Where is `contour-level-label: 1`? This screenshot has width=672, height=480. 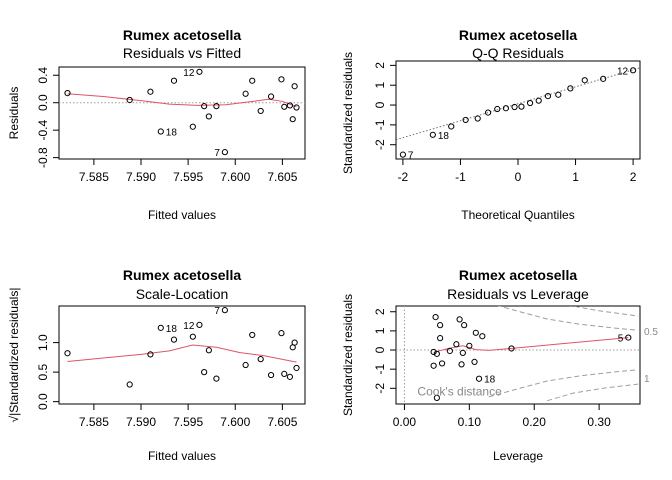 contour-level-label: 1 is located at coordinates (647, 379).